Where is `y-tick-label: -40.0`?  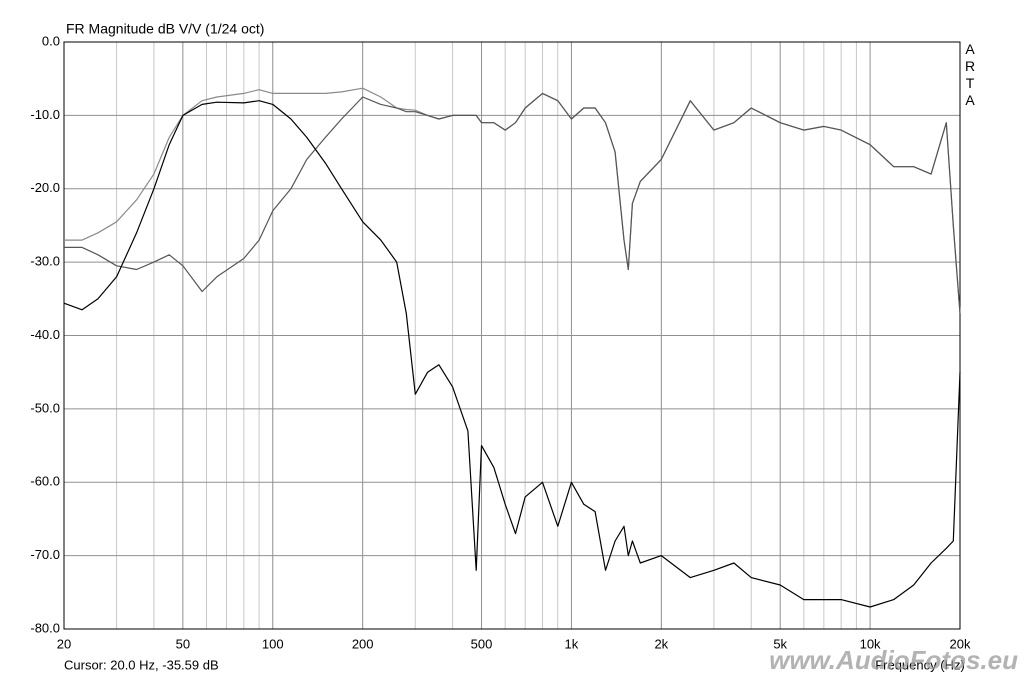 y-tick-label: -40.0 is located at coordinates (45, 334).